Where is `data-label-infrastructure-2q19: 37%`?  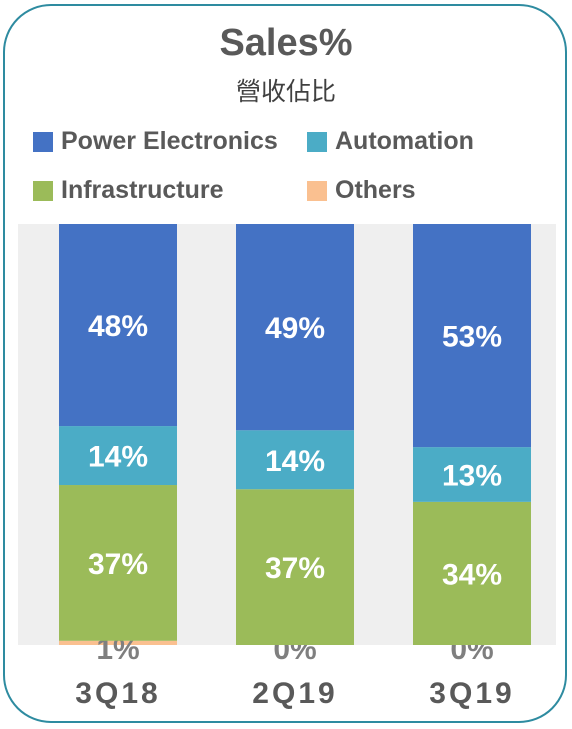
data-label-infrastructure-2q19: 37% is located at coordinates (295, 568).